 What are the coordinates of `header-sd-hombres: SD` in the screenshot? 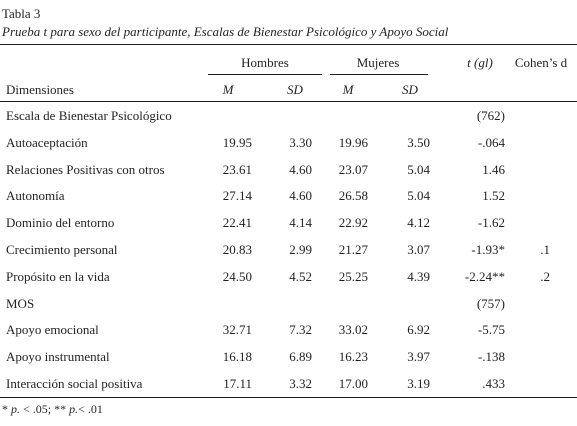 It's located at (295, 89).